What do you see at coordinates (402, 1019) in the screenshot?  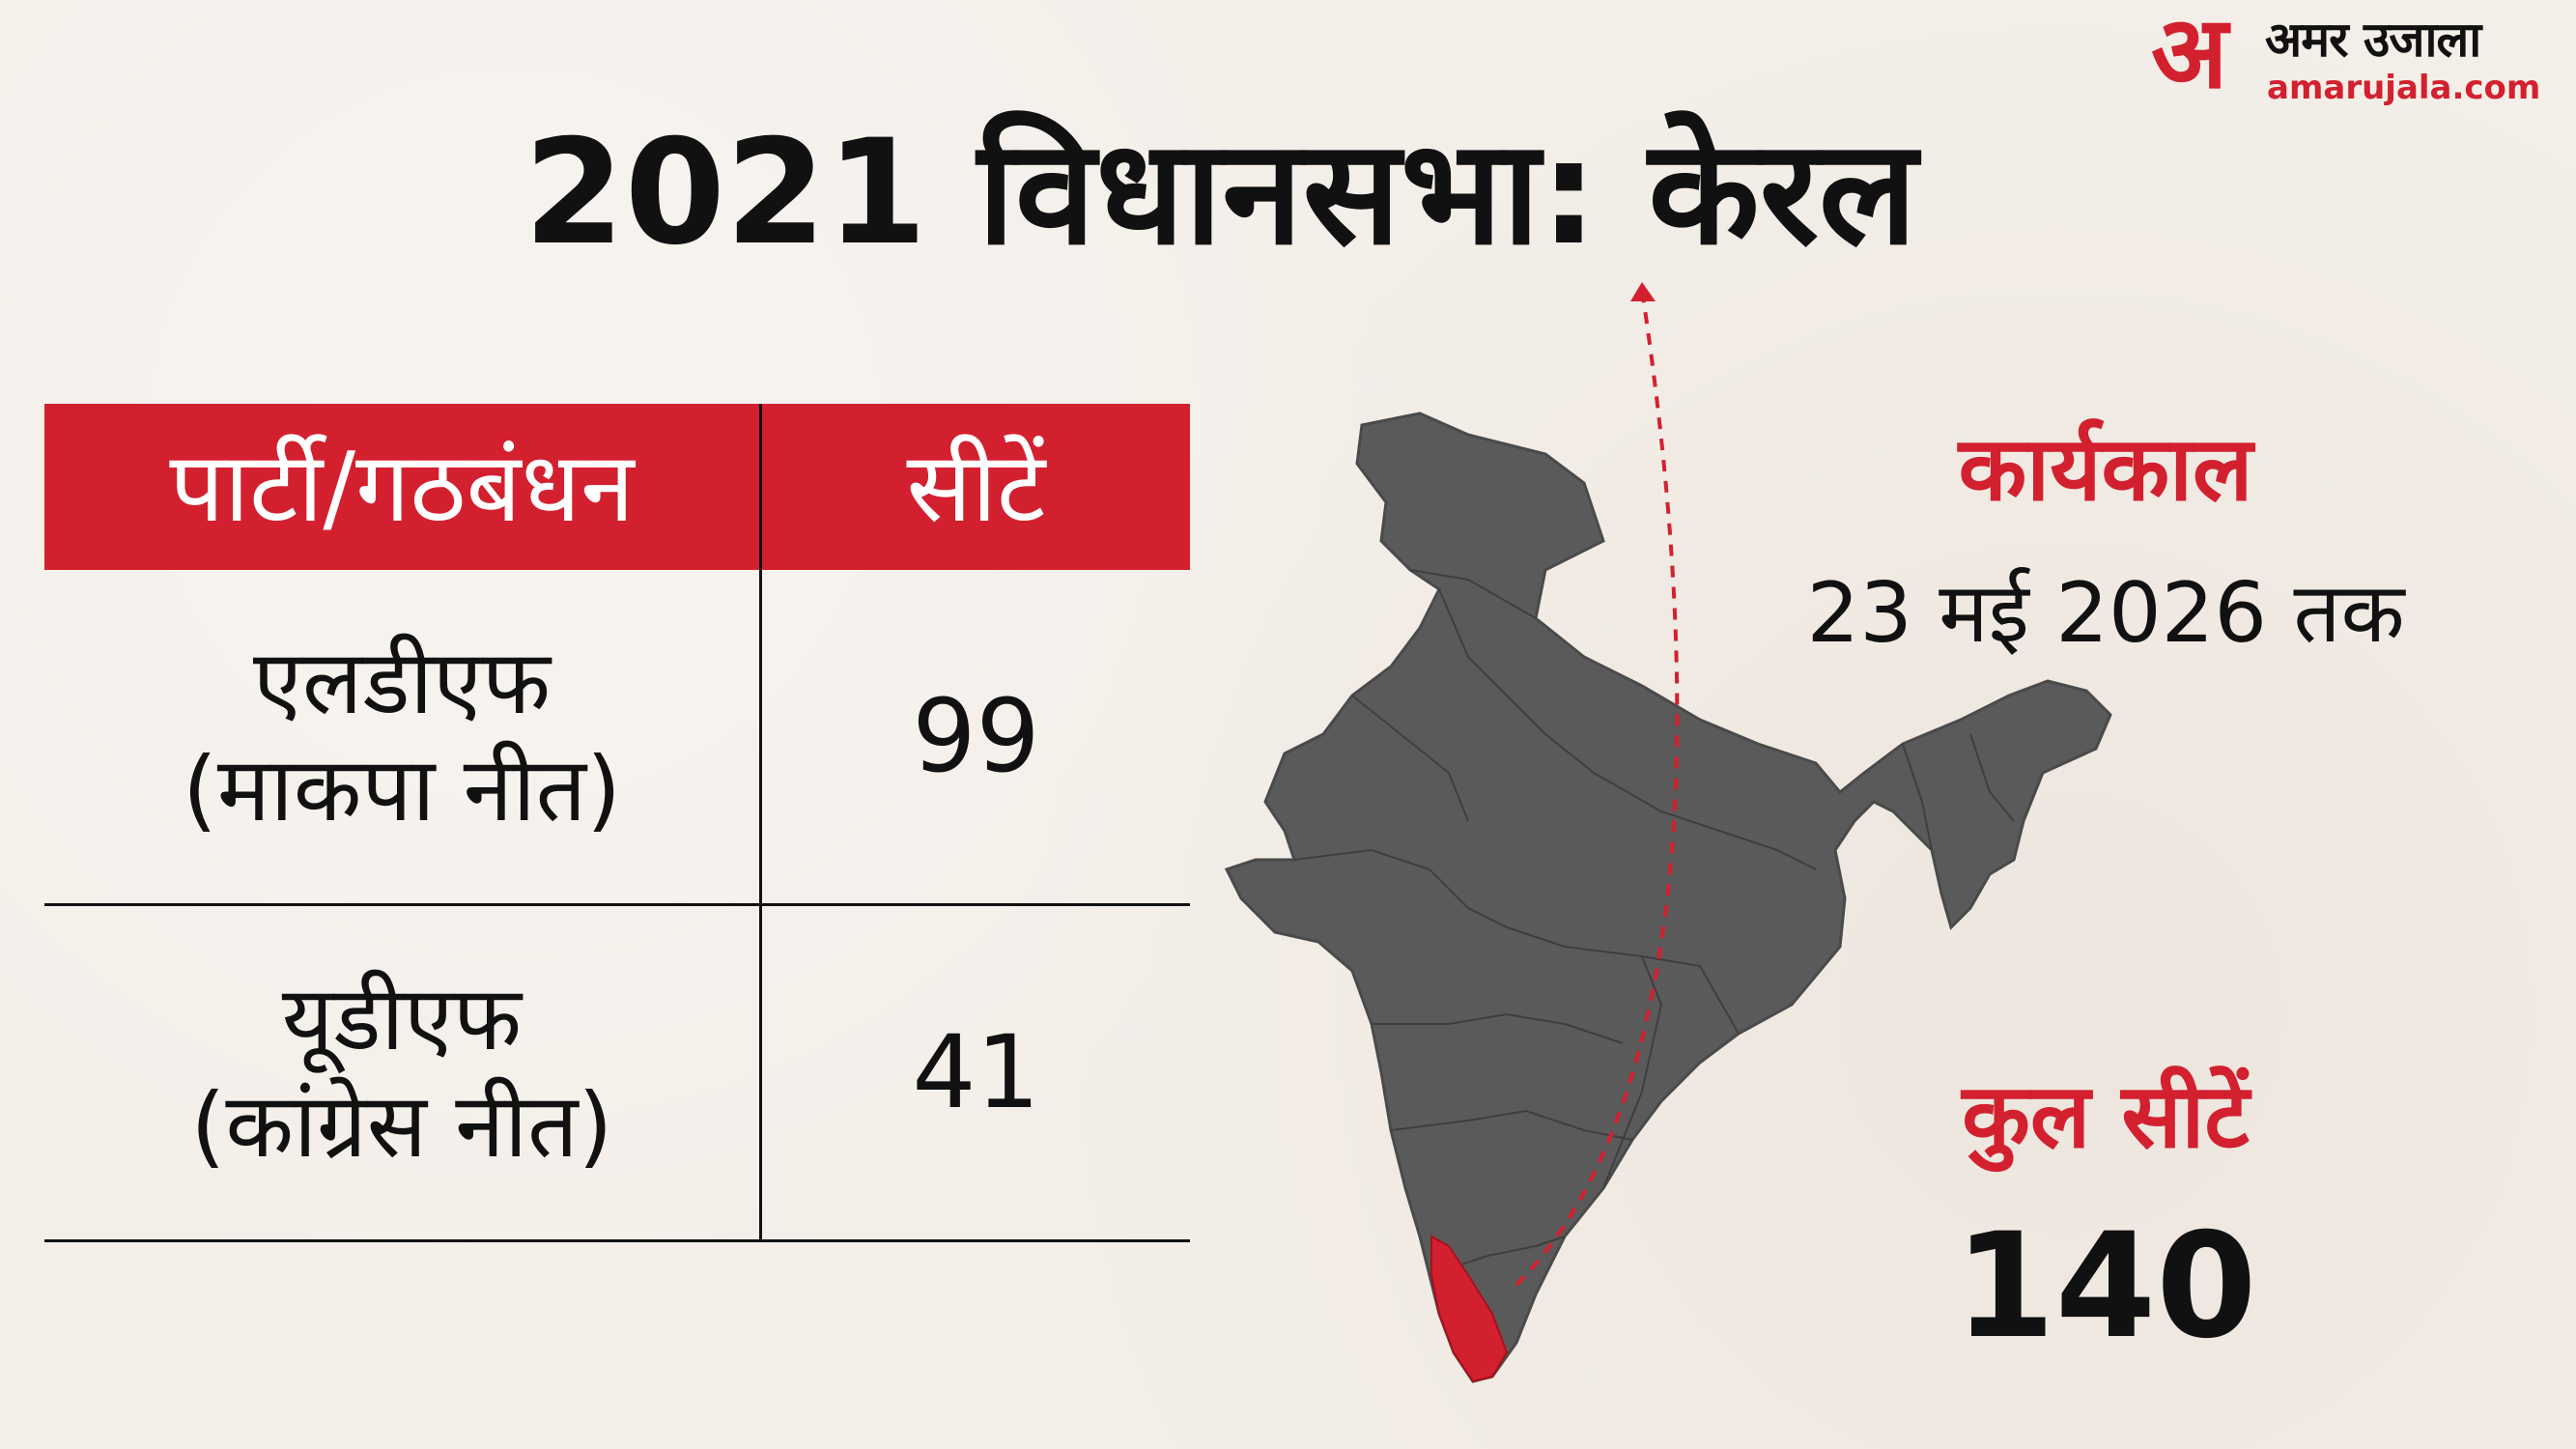 I see `party-name: यूडीएफ` at bounding box center [402, 1019].